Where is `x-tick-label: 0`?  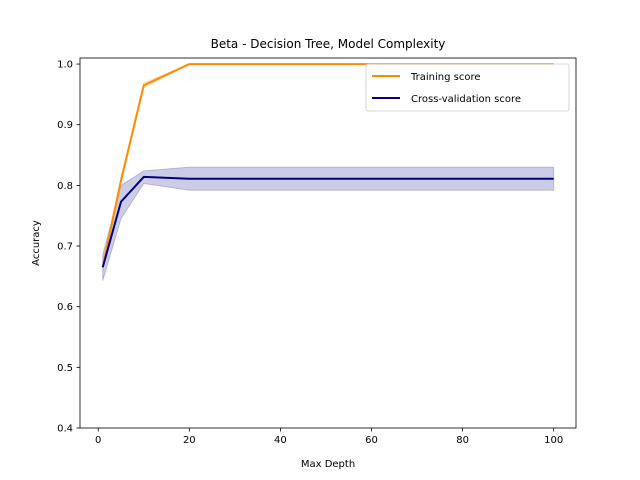
x-tick-label: 0 is located at coordinates (98, 440).